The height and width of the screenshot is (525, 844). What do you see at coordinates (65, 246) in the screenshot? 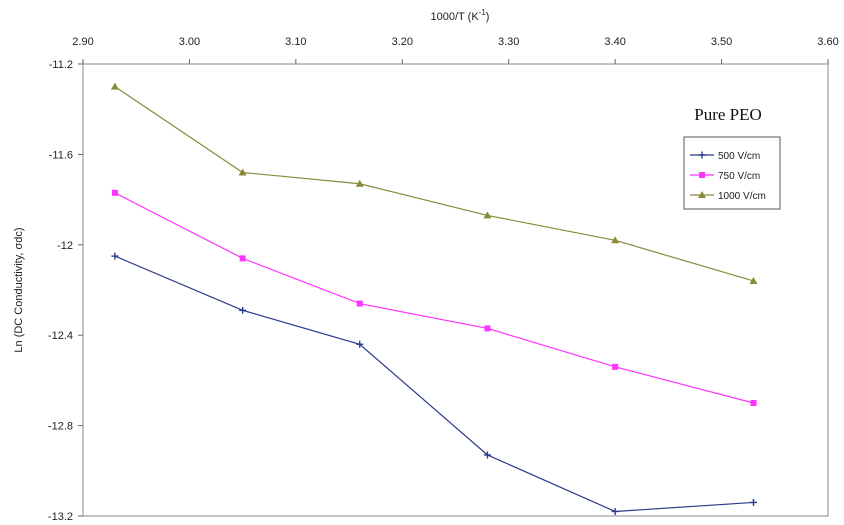
I see `y-tick-label: -12` at bounding box center [65, 246].